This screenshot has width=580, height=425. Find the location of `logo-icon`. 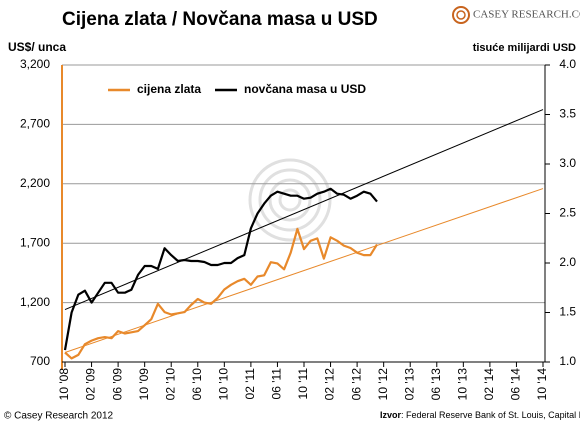

logo-icon is located at coordinates (461, 15).